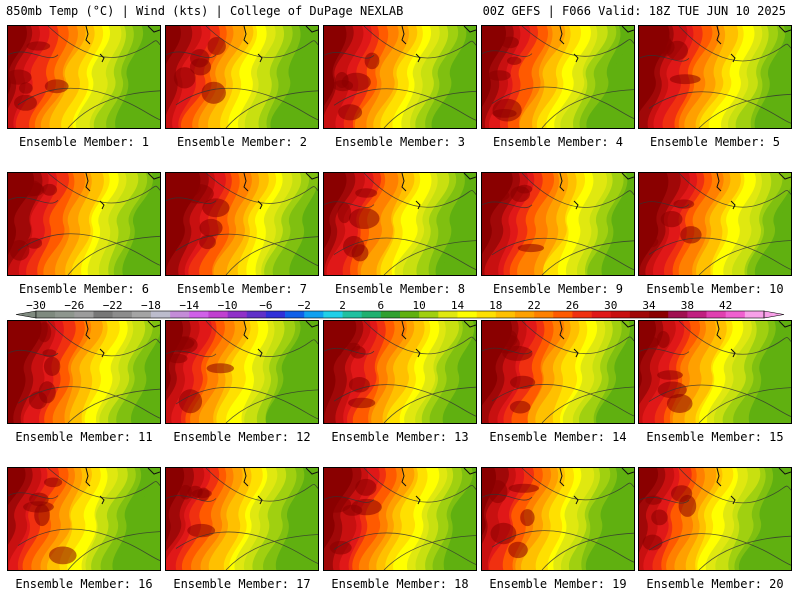 The image size is (800, 600). What do you see at coordinates (715, 584) in the screenshot?
I see `ensemble-member-label: Ensemble Member: 20` at bounding box center [715, 584].